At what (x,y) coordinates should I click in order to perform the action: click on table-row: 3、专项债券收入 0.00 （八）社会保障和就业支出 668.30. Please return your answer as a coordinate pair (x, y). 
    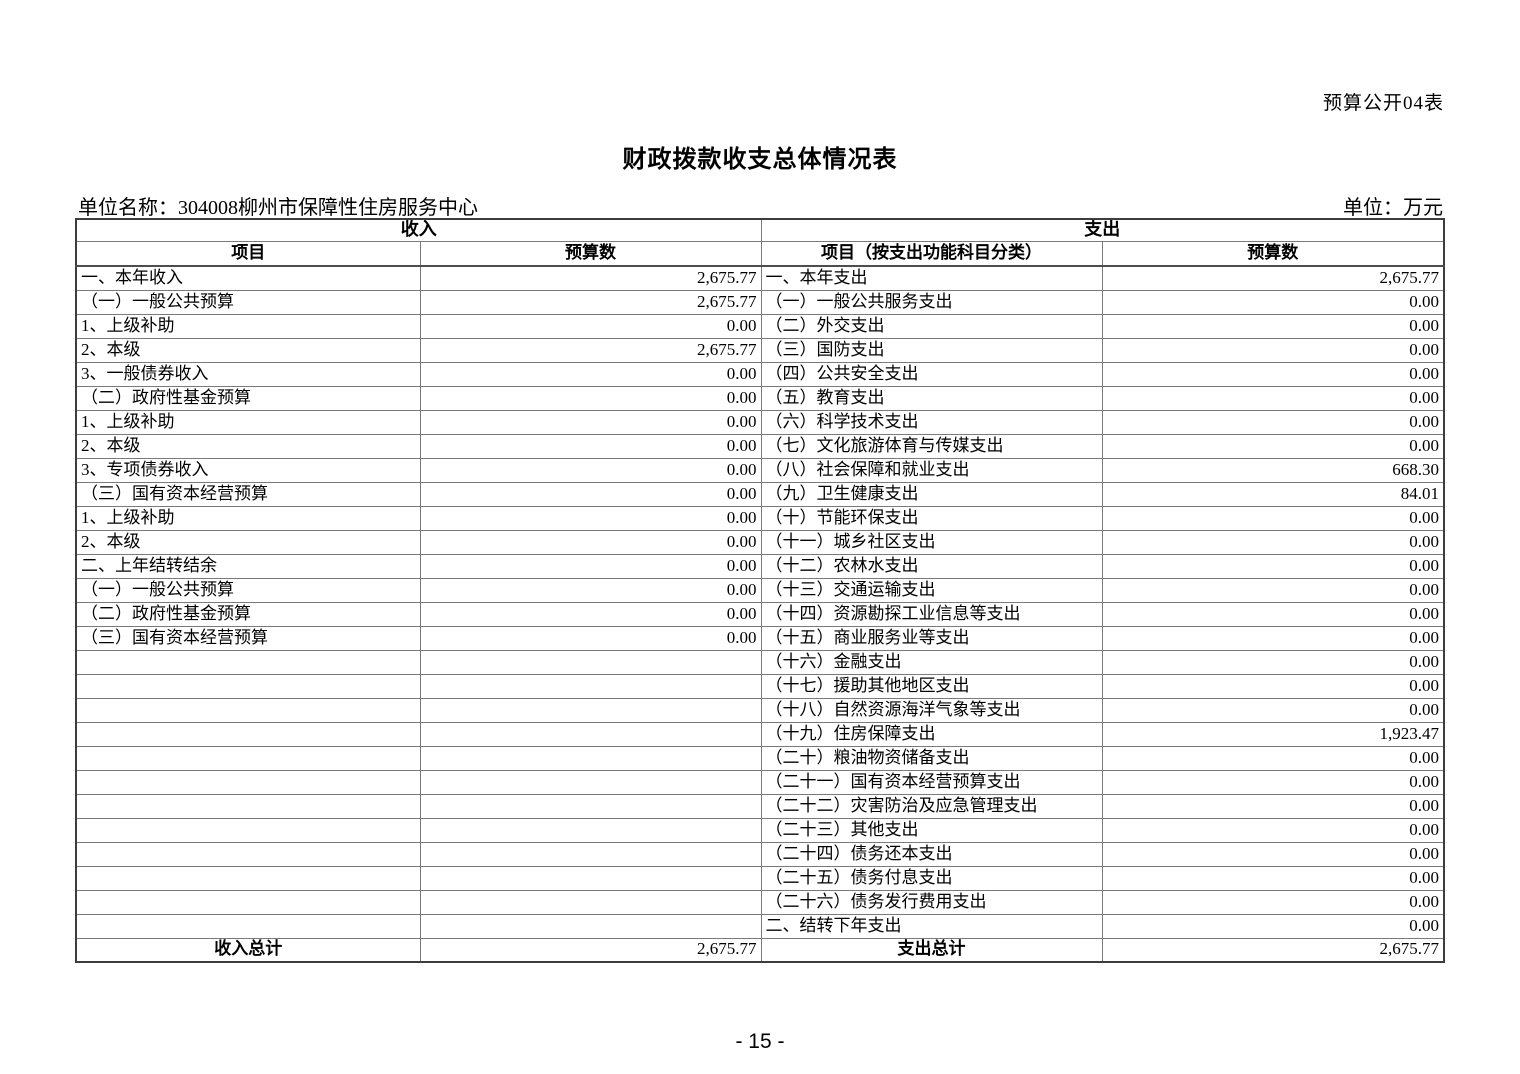
    Looking at the image, I should click on (760, 470).